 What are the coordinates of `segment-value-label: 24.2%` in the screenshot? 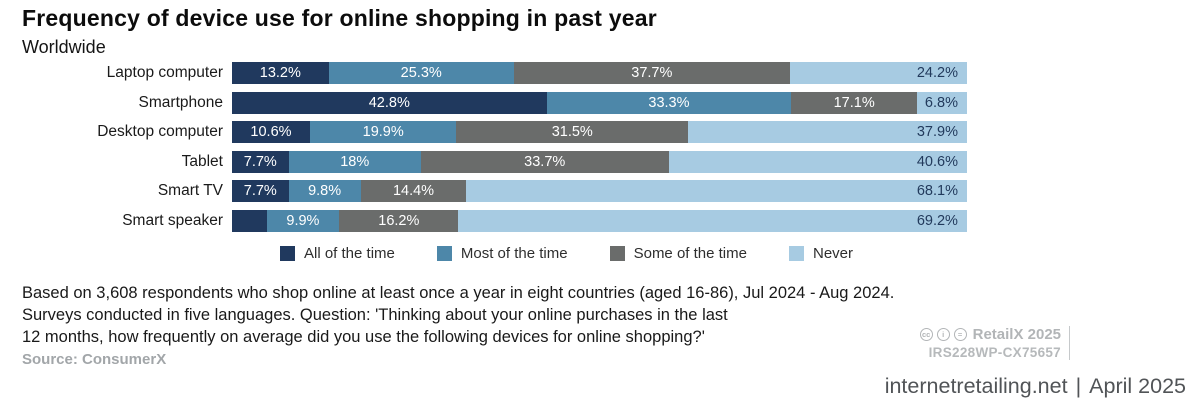 It's located at (937, 73).